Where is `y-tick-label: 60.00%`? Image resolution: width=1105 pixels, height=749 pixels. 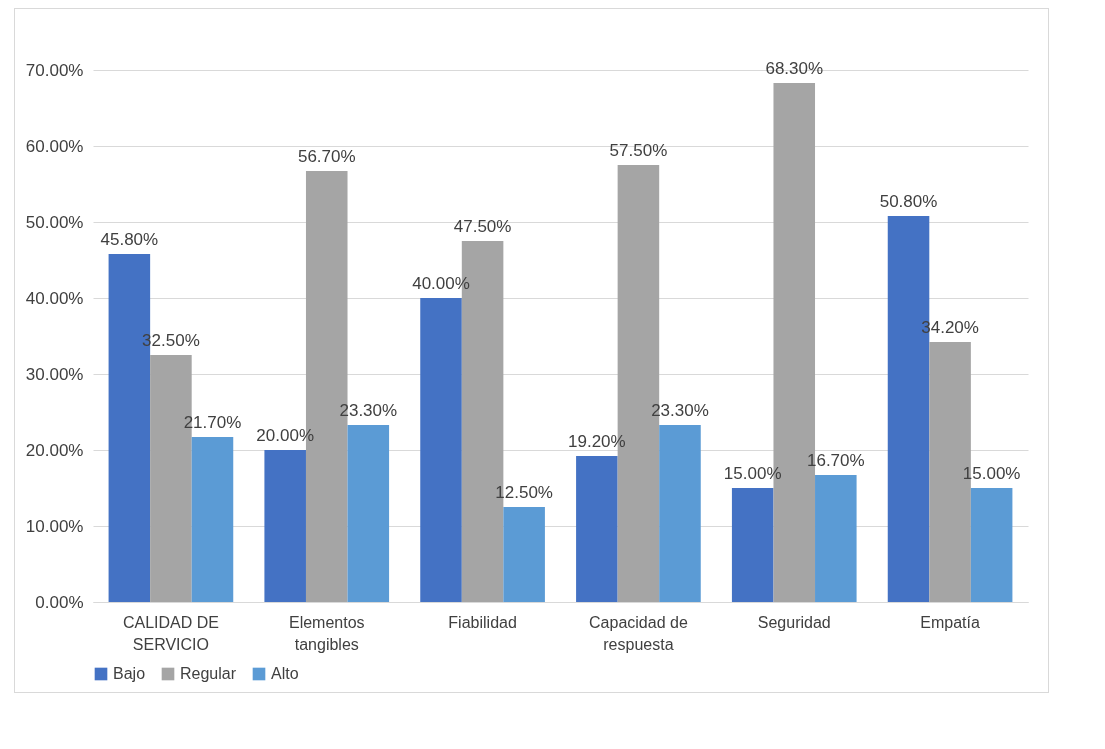
y-tick-label: 60.00% is located at coordinates (54, 146).